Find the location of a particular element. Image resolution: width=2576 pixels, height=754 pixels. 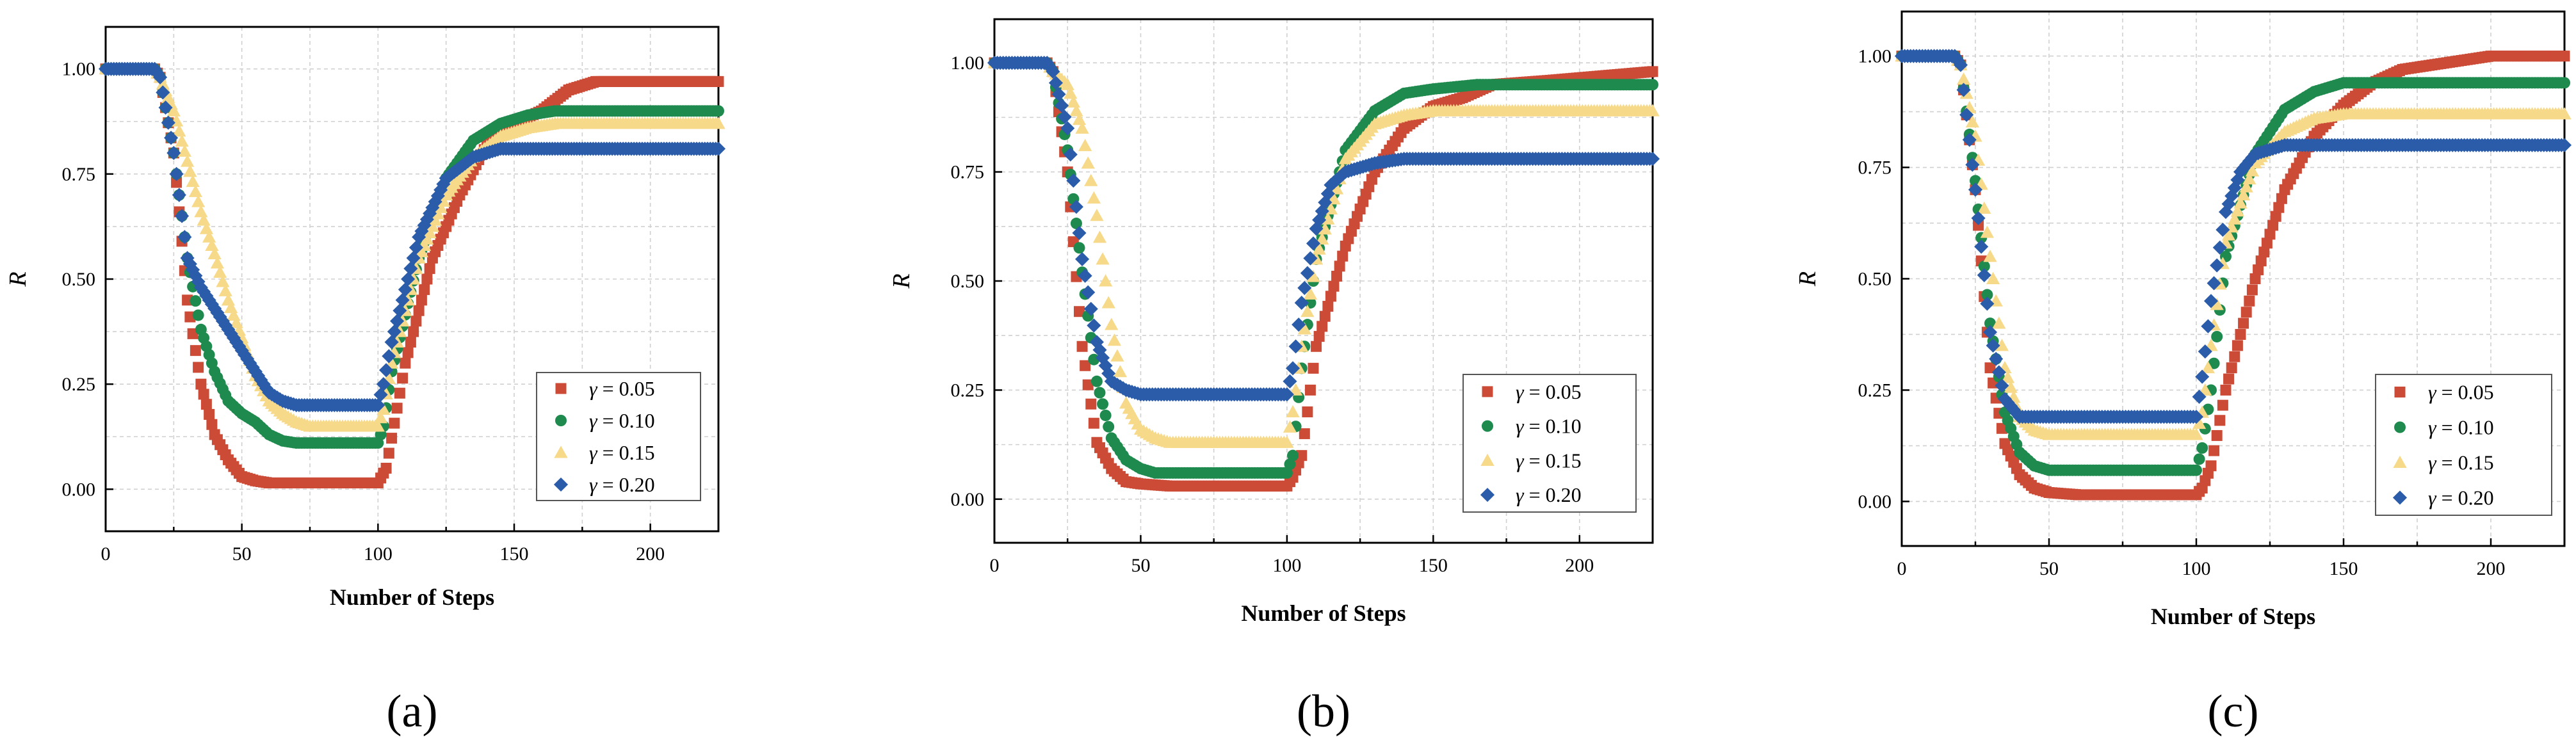

legend-entry-value: = 0.10 is located at coordinates (626, 420).